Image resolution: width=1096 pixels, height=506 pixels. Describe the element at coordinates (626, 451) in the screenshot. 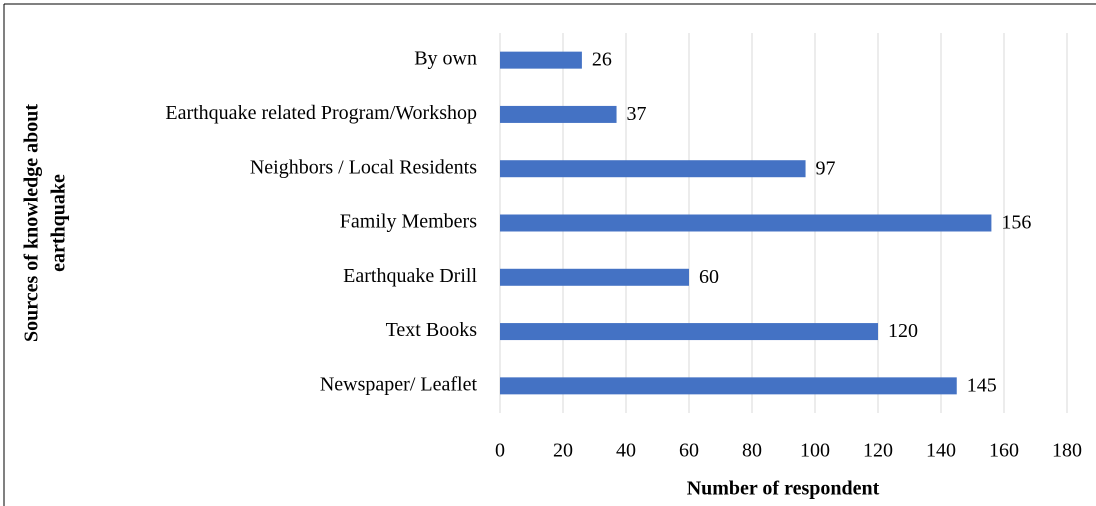

I see `x-tick-label: 40` at that location.